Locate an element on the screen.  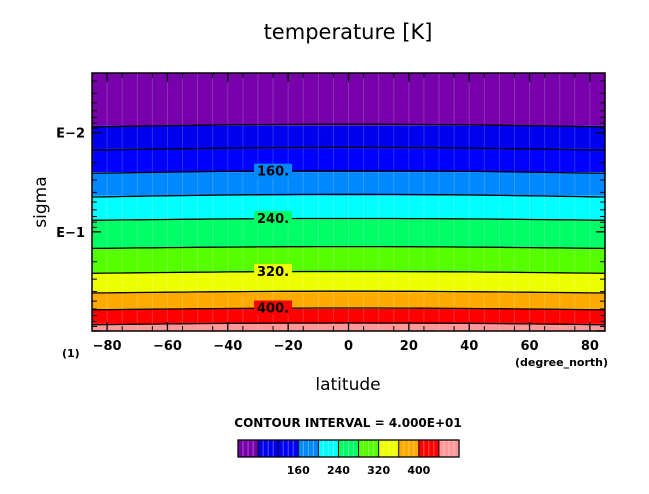
contour-label: 240. is located at coordinates (273, 219).